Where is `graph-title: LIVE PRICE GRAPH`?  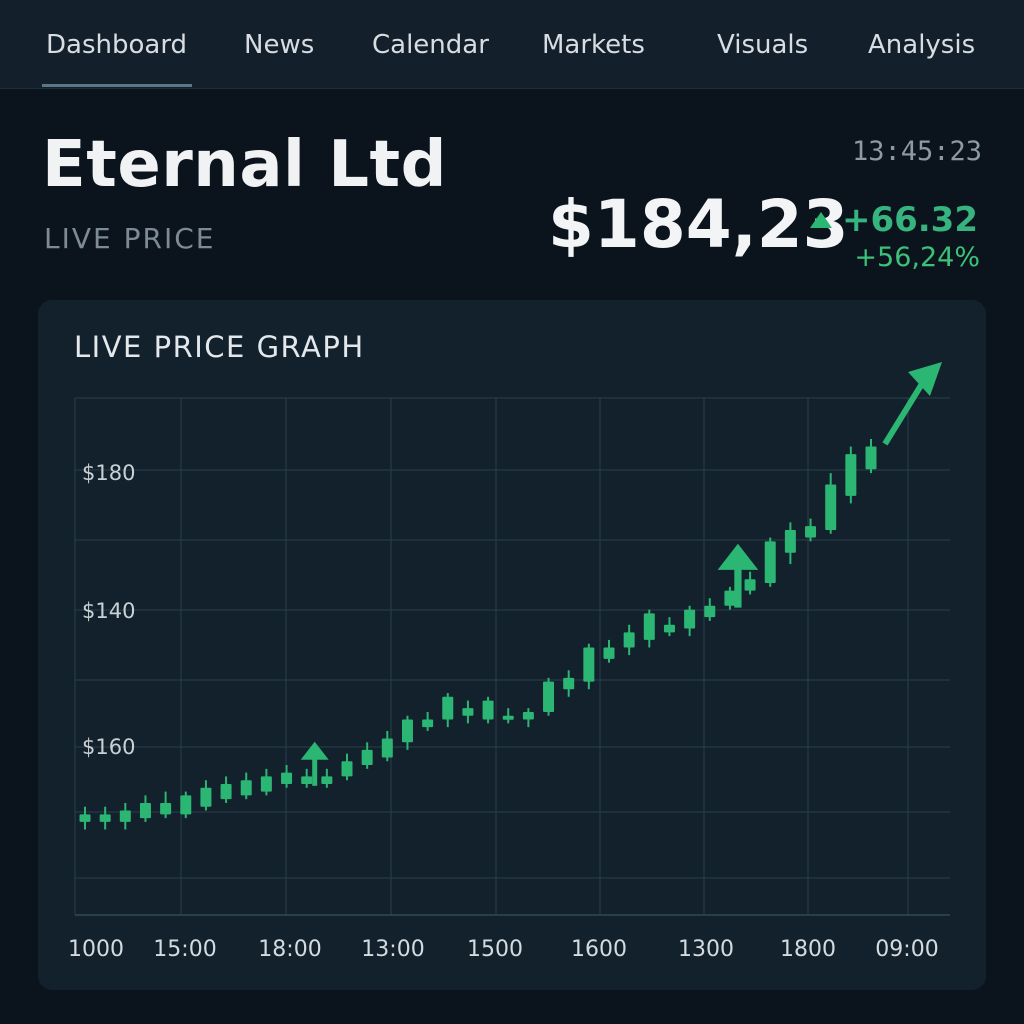 graph-title: LIVE PRICE GRAPH is located at coordinates (219, 347).